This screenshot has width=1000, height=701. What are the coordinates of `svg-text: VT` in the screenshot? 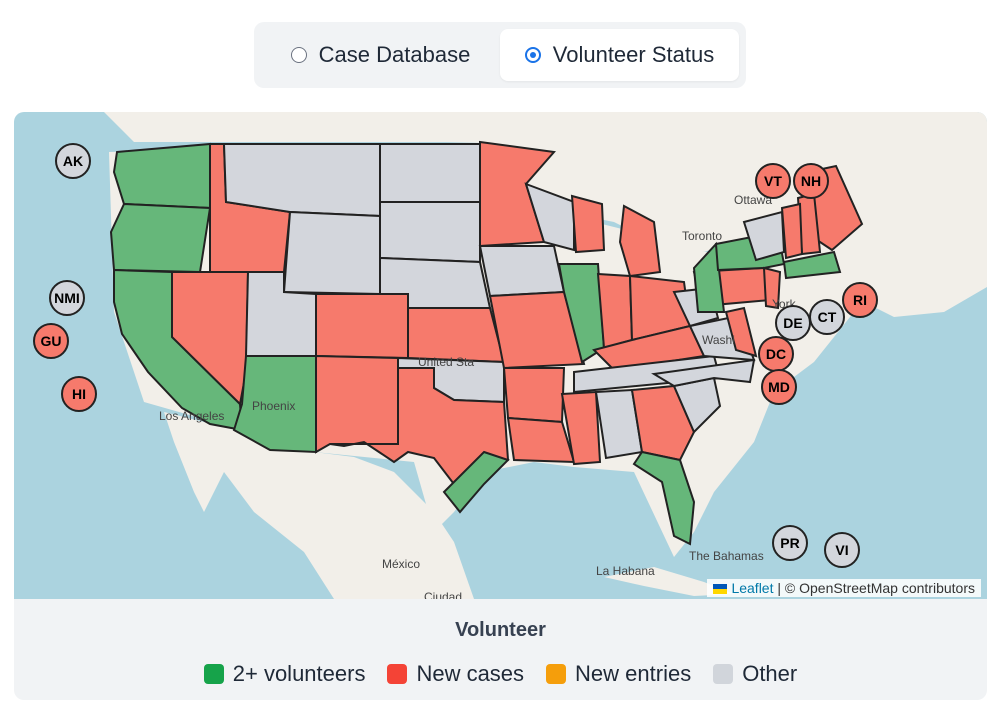 It's located at (773, 181).